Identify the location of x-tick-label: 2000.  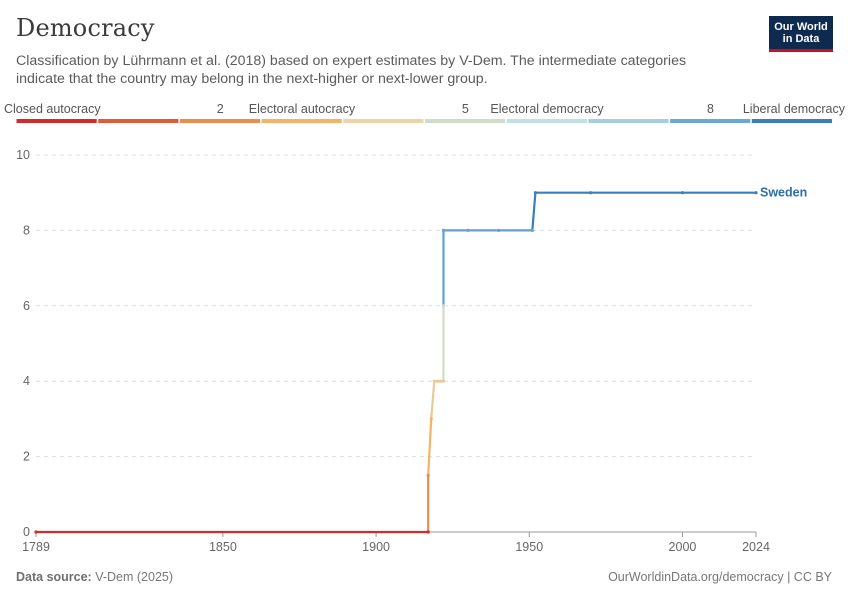
(683, 547).